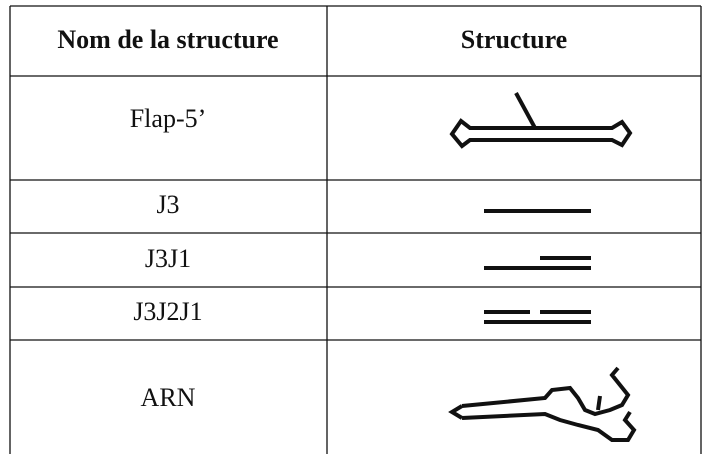  What do you see at coordinates (514, 39) in the screenshot?
I see `column-header: Structure` at bounding box center [514, 39].